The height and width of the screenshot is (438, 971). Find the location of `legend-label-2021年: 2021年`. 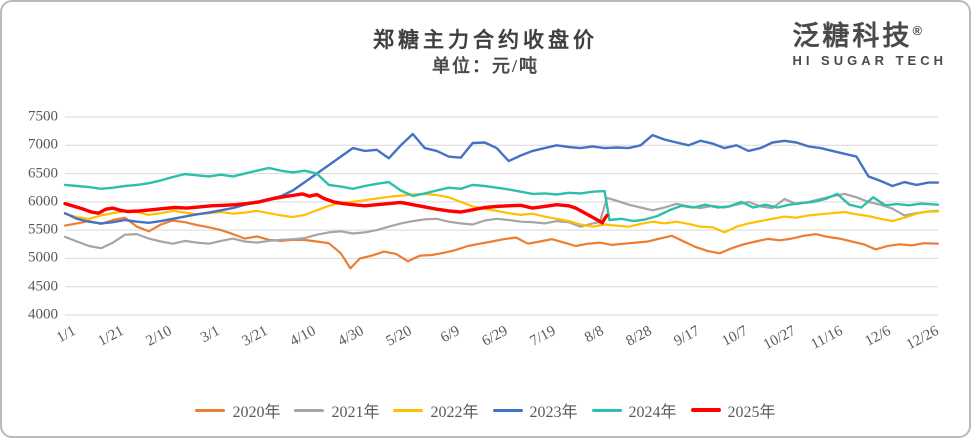

legend-label-2021年: 2021年 is located at coordinates (355, 412).